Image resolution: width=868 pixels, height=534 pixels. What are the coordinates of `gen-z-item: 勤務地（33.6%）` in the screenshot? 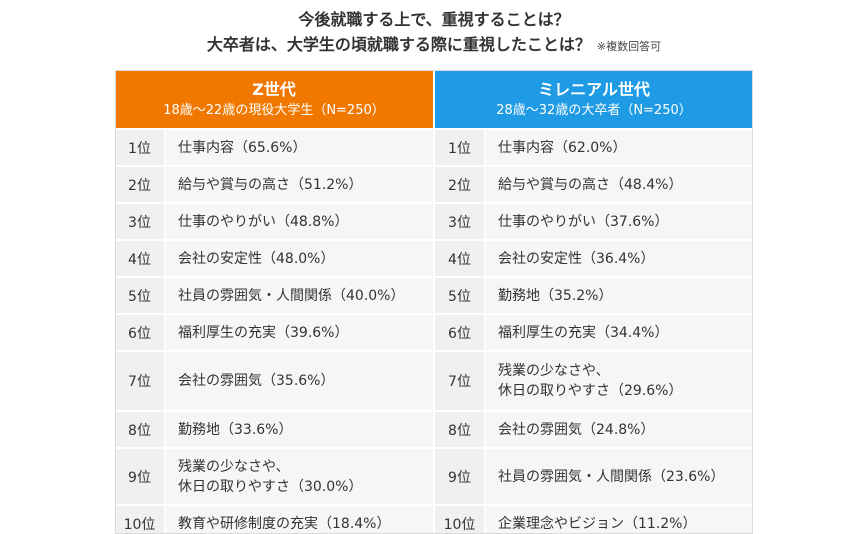 It's located at (298, 429).